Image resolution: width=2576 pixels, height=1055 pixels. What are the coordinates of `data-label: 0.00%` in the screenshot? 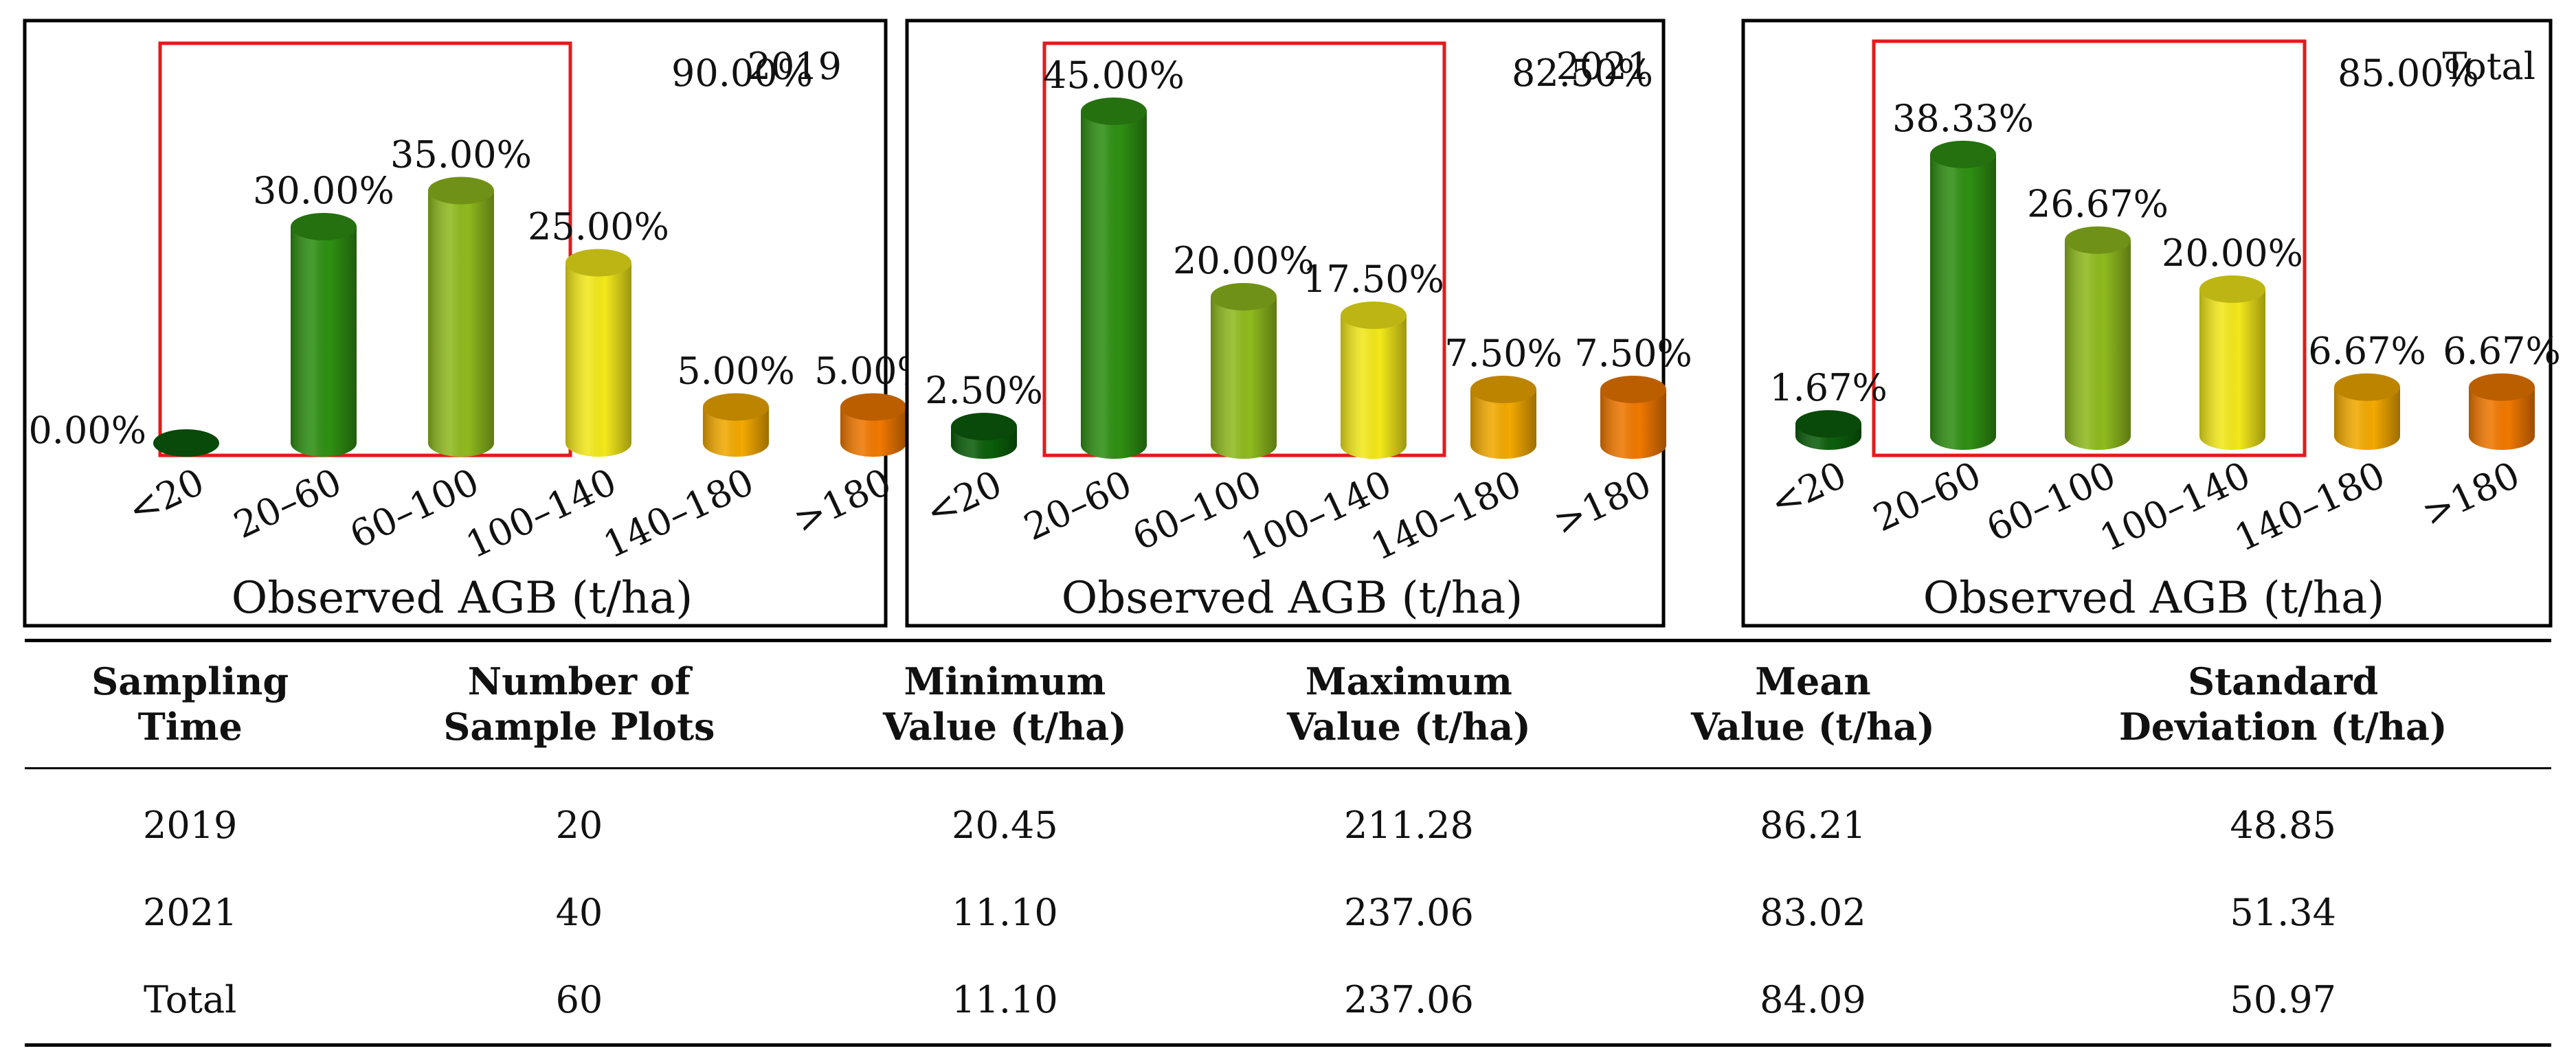 It's located at (87, 430).